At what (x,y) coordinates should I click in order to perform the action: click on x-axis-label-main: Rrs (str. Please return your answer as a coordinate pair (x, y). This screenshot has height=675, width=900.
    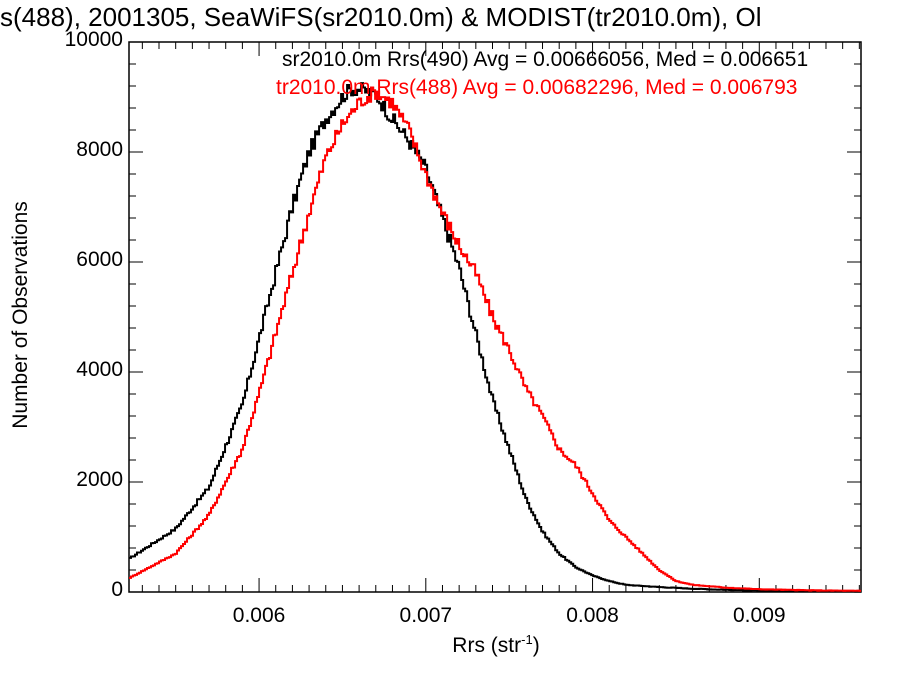
    Looking at the image, I should click on (487, 645).